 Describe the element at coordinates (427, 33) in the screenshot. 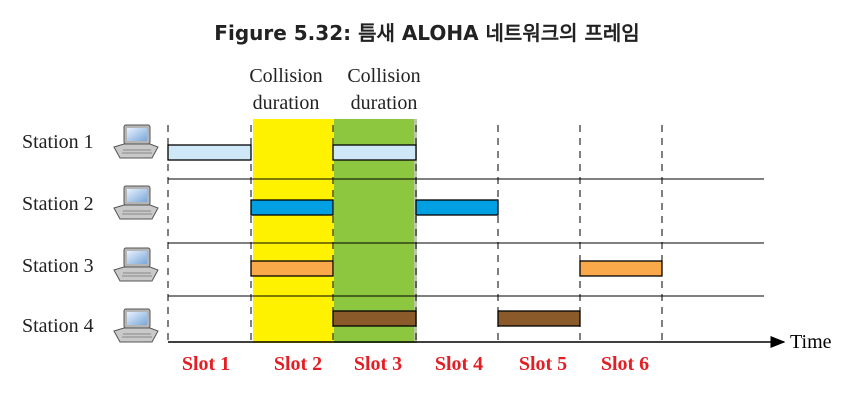

I see `figure-title: Figure 5.32: 틈새 ALOHA 네트워크의 프레임` at that location.